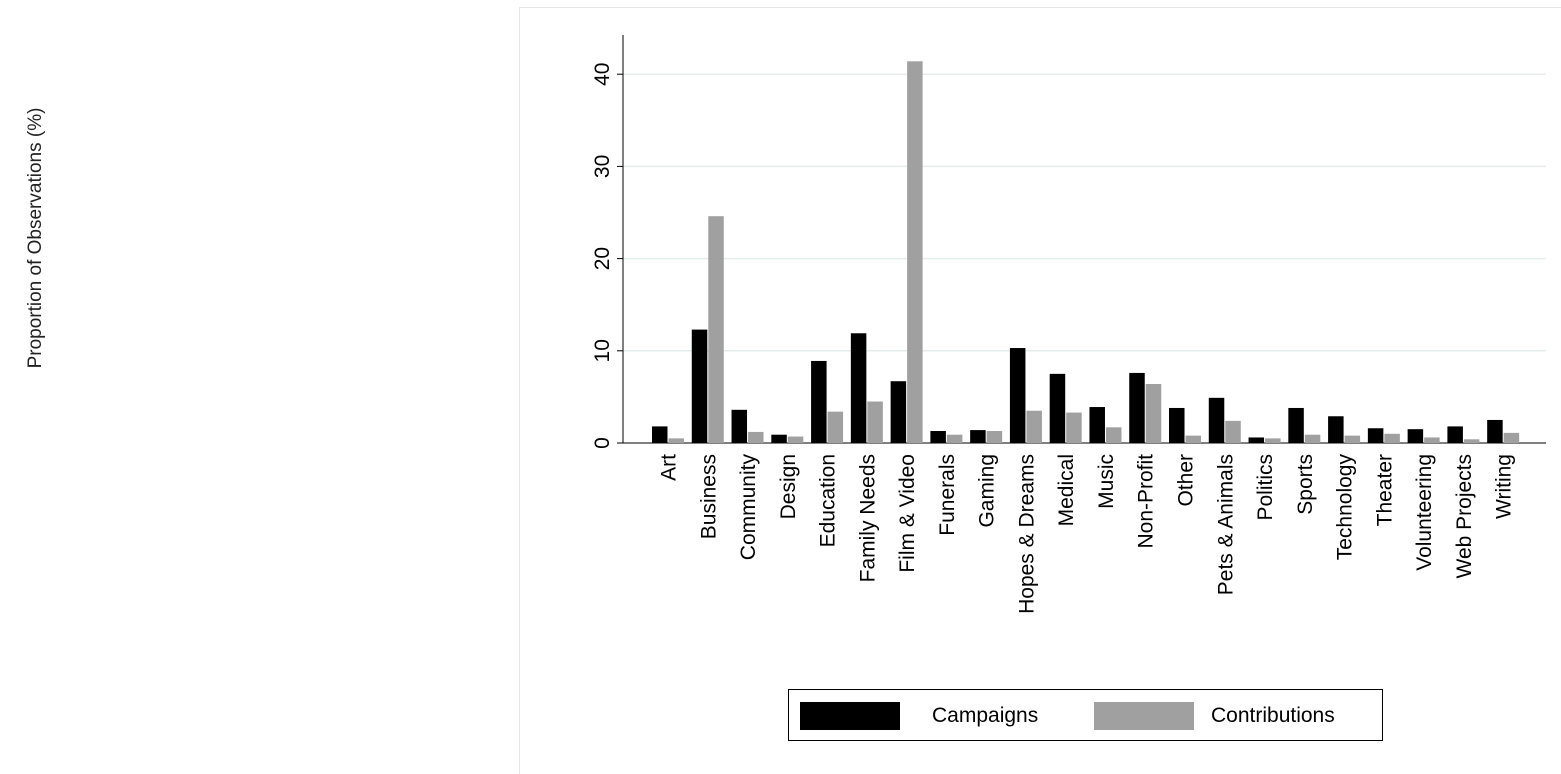 The height and width of the screenshot is (774, 1561). I want to click on x-tick-label: Theater, so click(1384, 490).